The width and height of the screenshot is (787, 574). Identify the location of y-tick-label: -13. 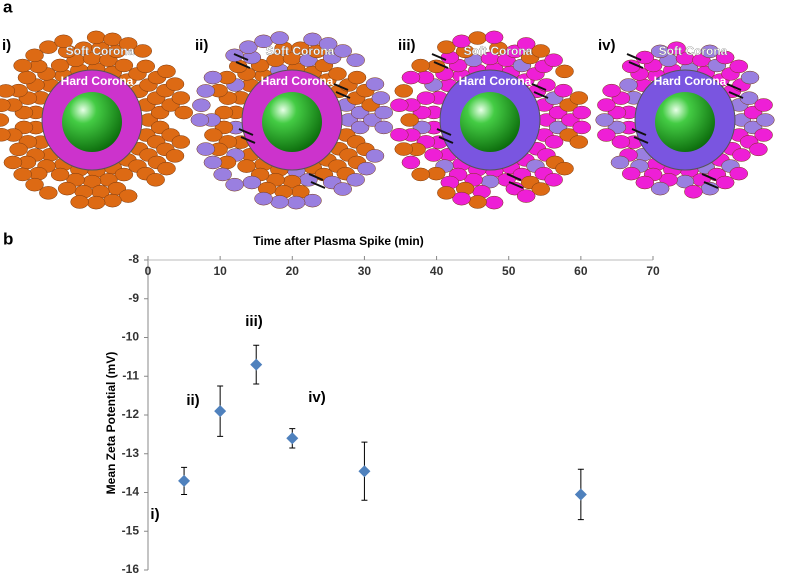
(131, 453).